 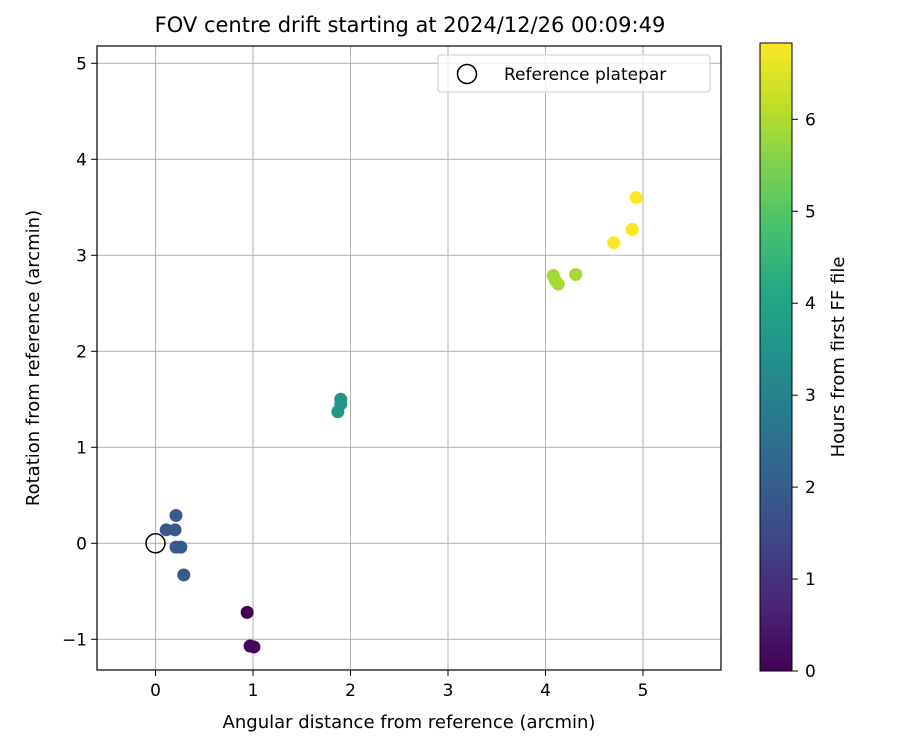 What do you see at coordinates (81, 256) in the screenshot?
I see `y-tick-label: 3` at bounding box center [81, 256].